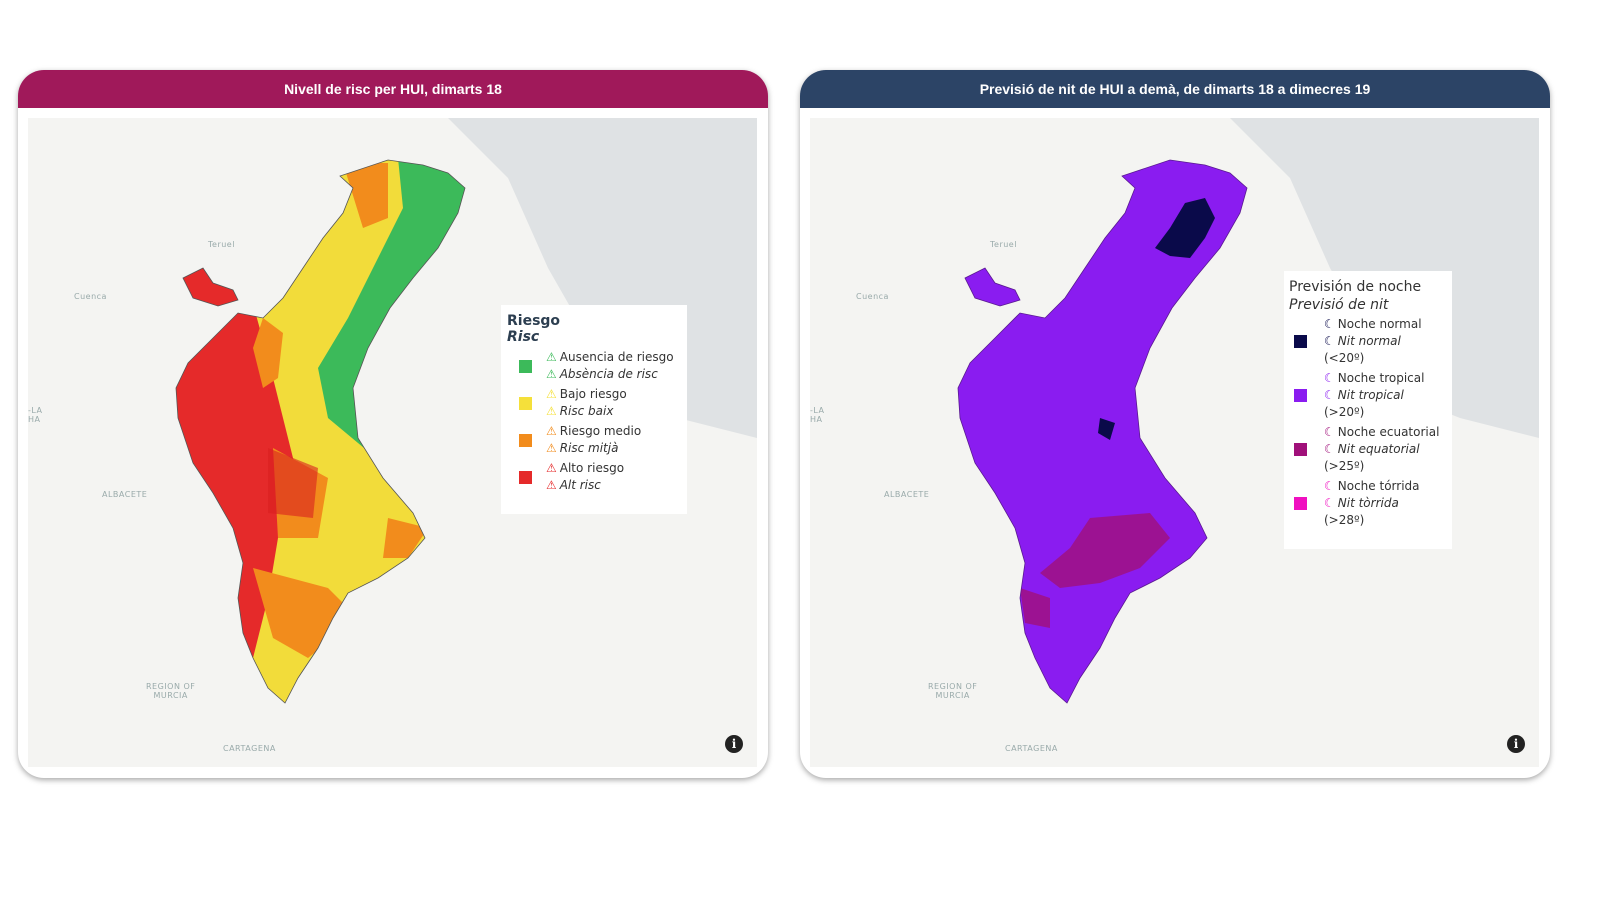 This screenshot has width=1600, height=900. Describe the element at coordinates (589, 448) in the screenshot. I see `legend-label: Risc mitjà` at that location.